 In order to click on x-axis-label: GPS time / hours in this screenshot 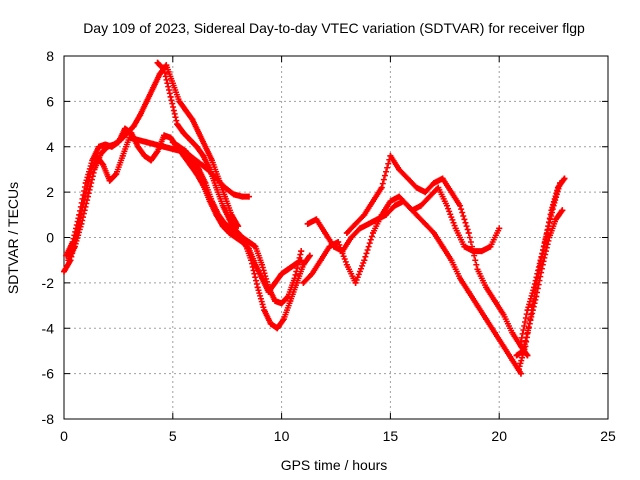, I will do `click(334, 465)`.